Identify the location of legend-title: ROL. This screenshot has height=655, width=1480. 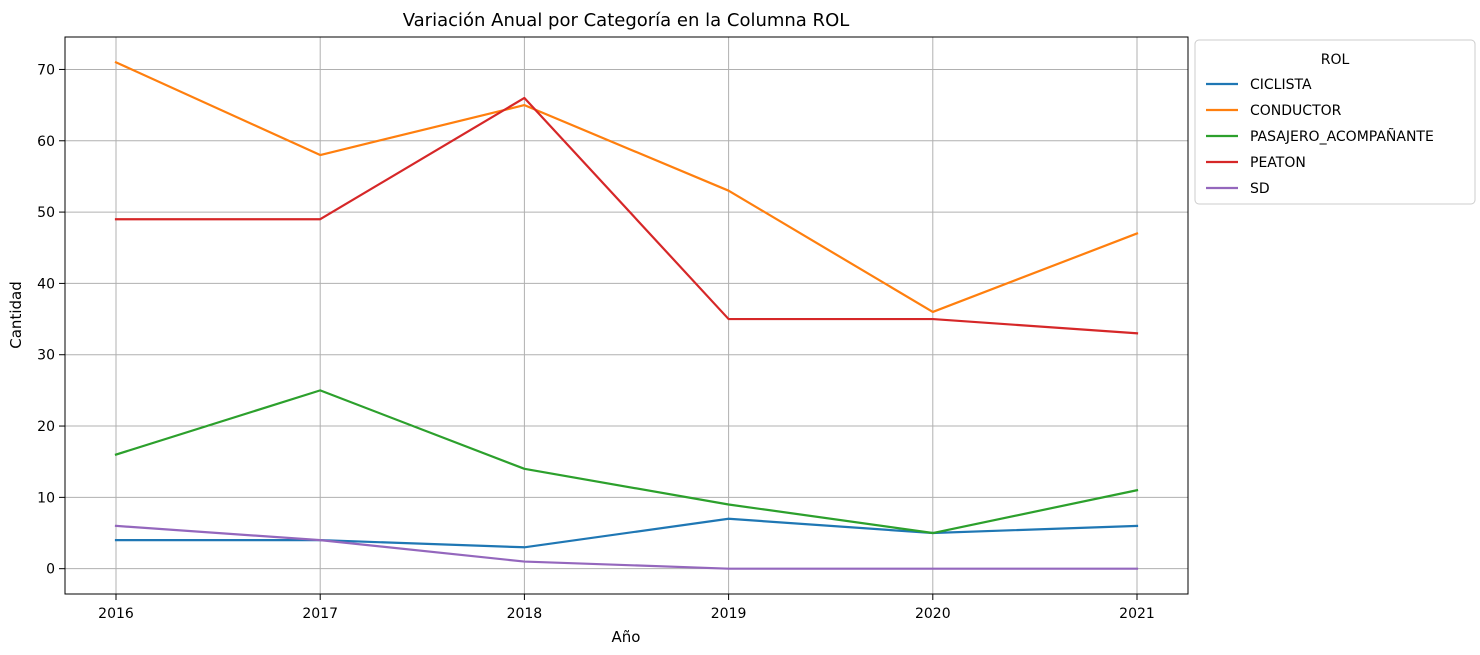
(1335, 60).